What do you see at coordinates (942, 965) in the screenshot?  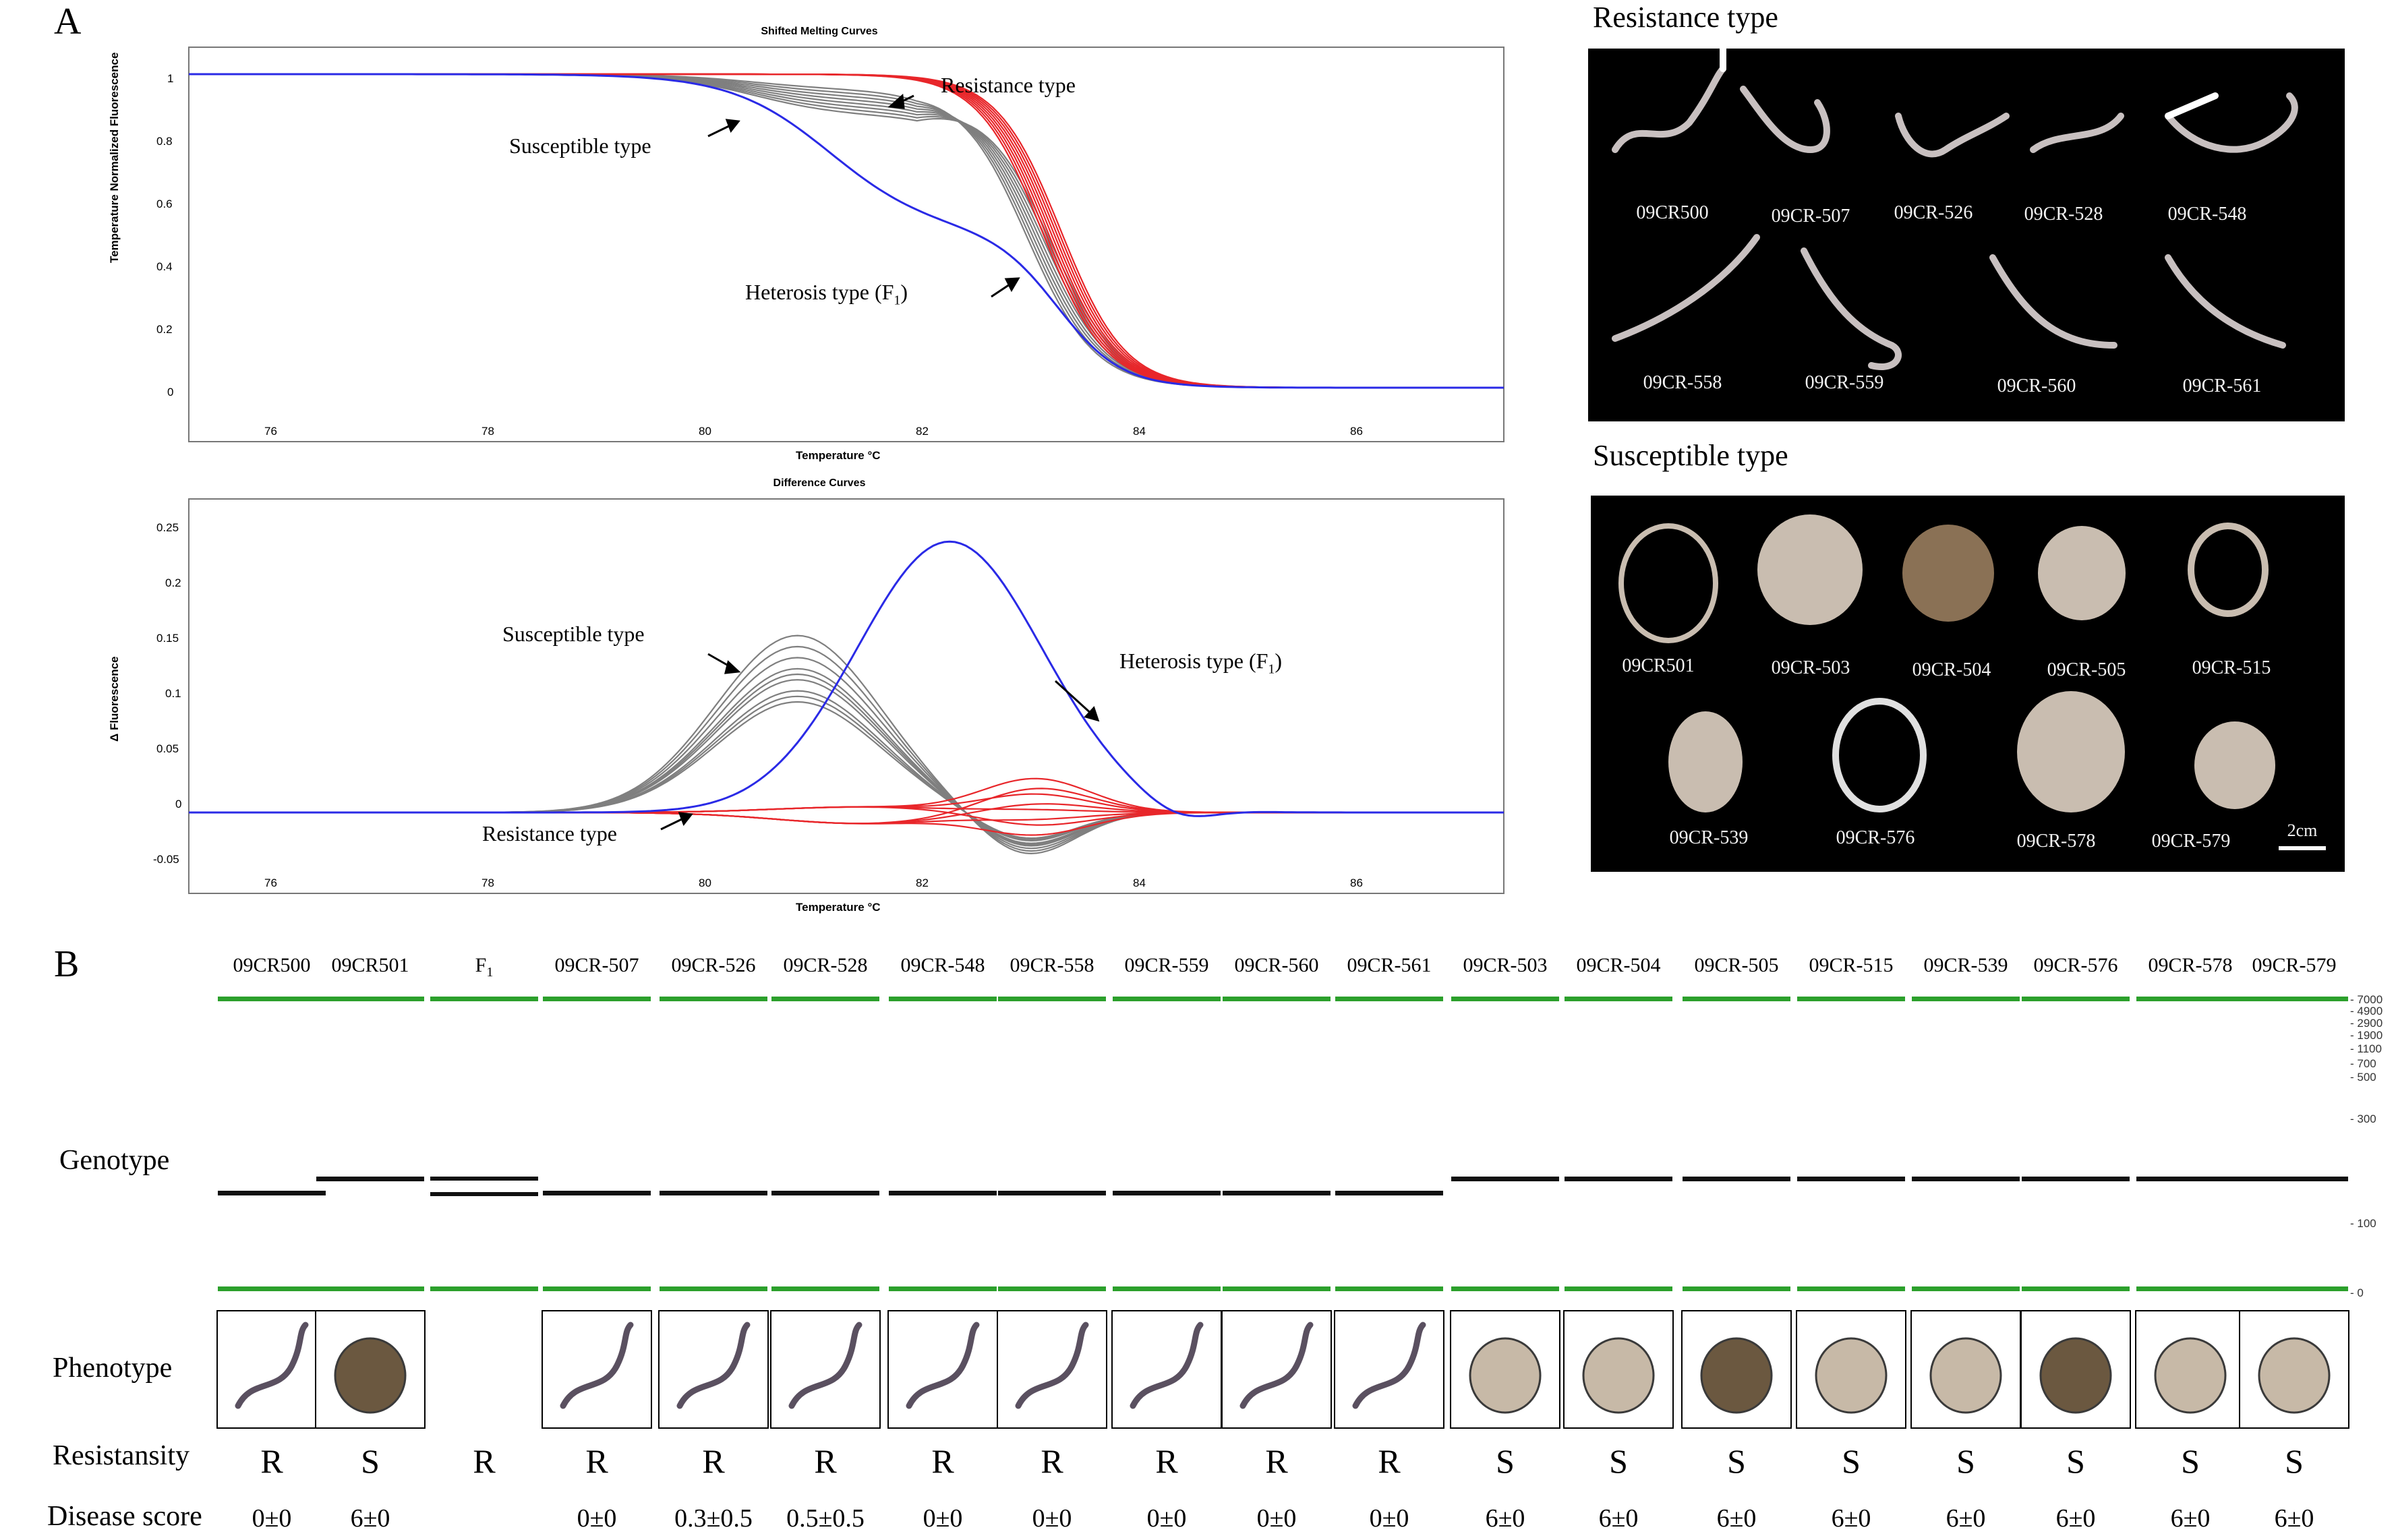 I see `sample-name: 09CR-548` at bounding box center [942, 965].